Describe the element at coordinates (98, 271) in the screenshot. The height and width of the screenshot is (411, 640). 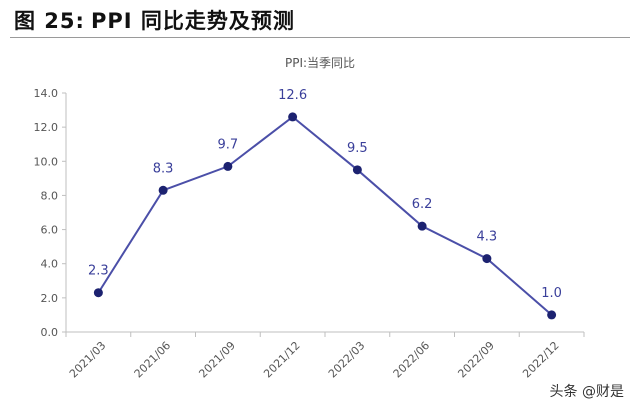
I see `data-label: 2.3` at that location.